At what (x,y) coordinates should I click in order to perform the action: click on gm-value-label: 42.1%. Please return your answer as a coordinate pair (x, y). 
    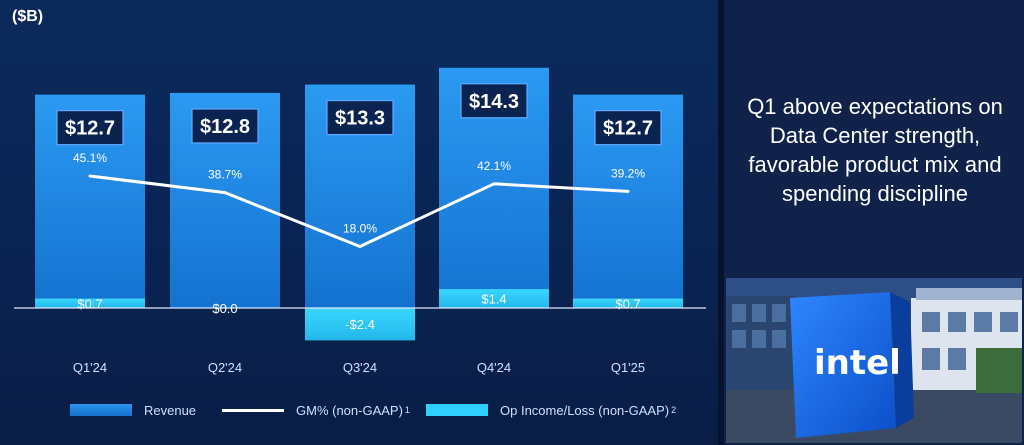
    Looking at the image, I should click on (494, 166).